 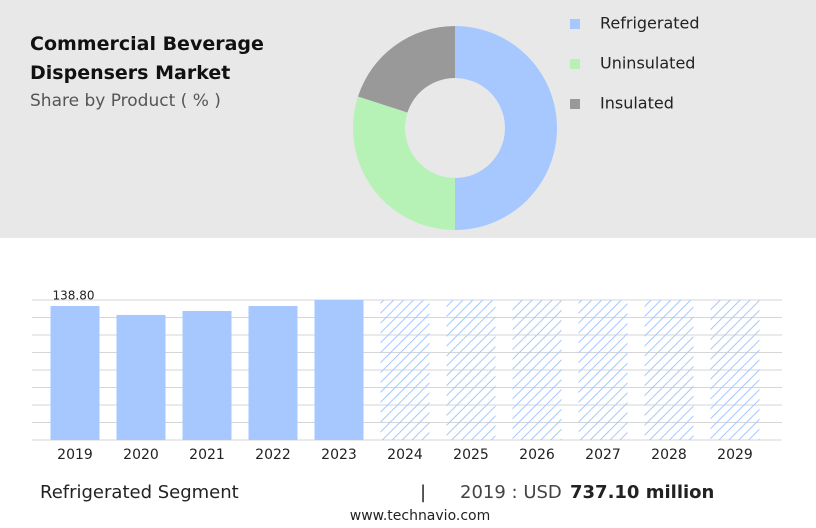 What do you see at coordinates (735, 455) in the screenshot?
I see `x-tick-label: 2029` at bounding box center [735, 455].